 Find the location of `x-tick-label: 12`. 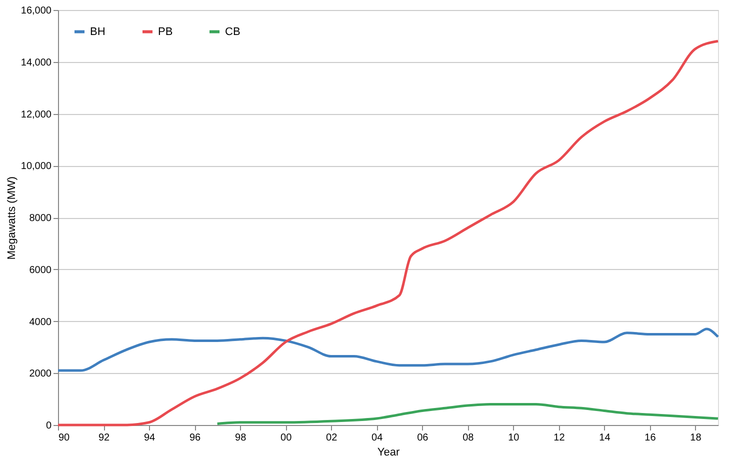

x-tick-label: 12 is located at coordinates (560, 438).